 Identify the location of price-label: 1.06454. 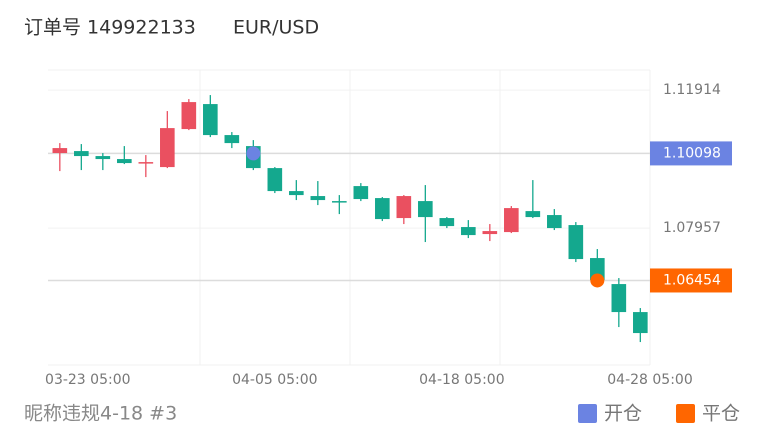
(692, 280).